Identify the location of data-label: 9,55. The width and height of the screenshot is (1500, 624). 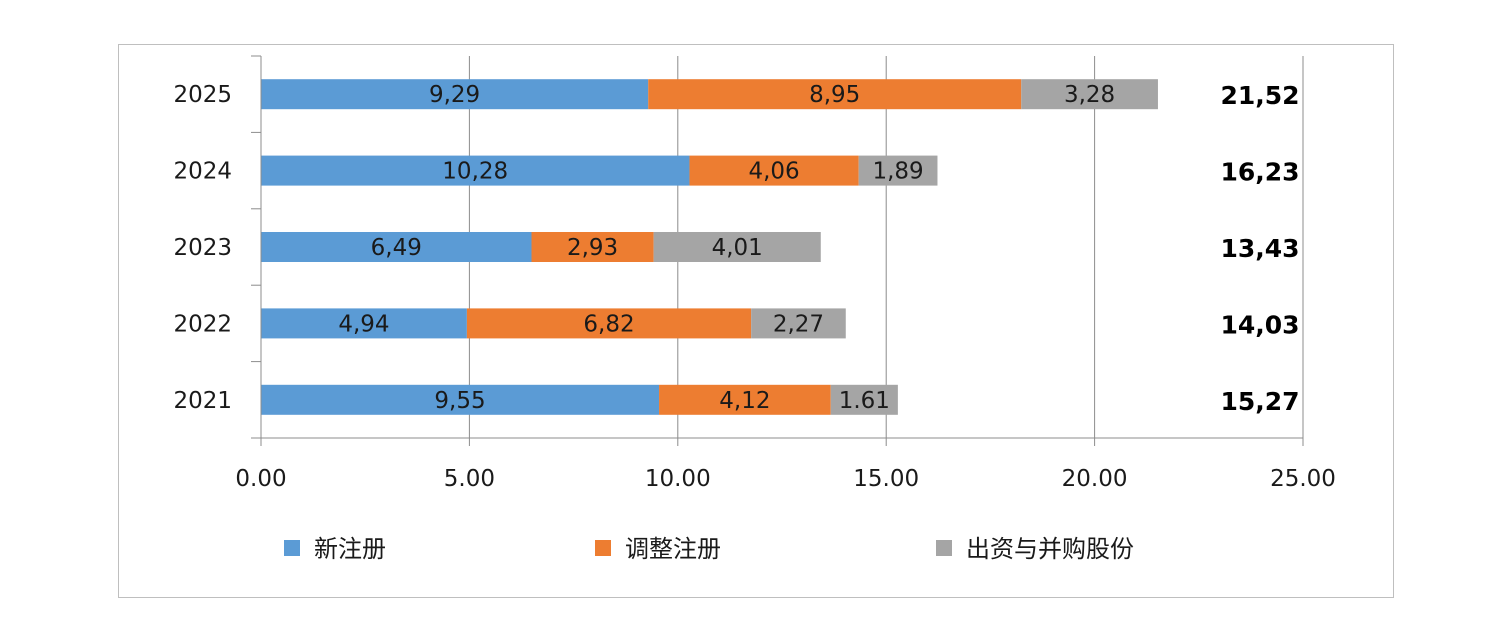
(459, 401).